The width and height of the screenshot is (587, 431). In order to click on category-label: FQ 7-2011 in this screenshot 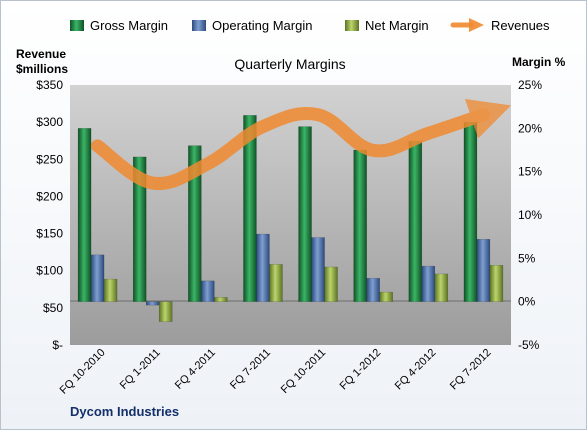, I will do `click(250, 369)`.